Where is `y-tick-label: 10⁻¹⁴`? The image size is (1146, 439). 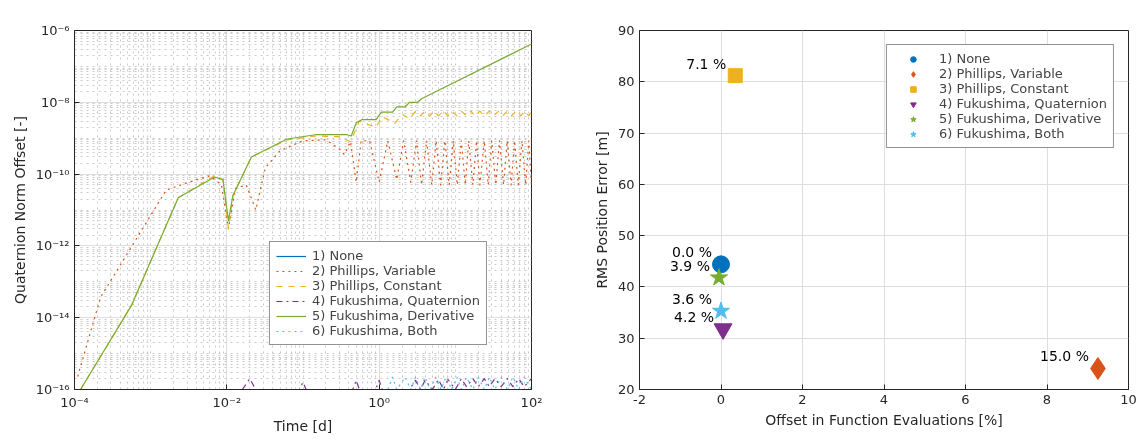
y-tick-label: 10⁻¹⁴ is located at coordinates (52, 318).